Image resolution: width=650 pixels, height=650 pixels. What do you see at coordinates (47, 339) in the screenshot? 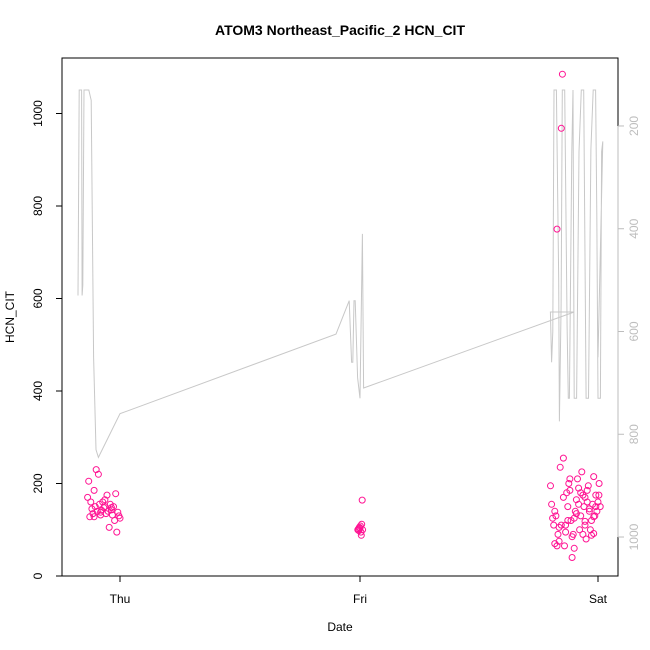
I see `y-axis: 0 200 400 600 800 1000` at bounding box center [47, 339].